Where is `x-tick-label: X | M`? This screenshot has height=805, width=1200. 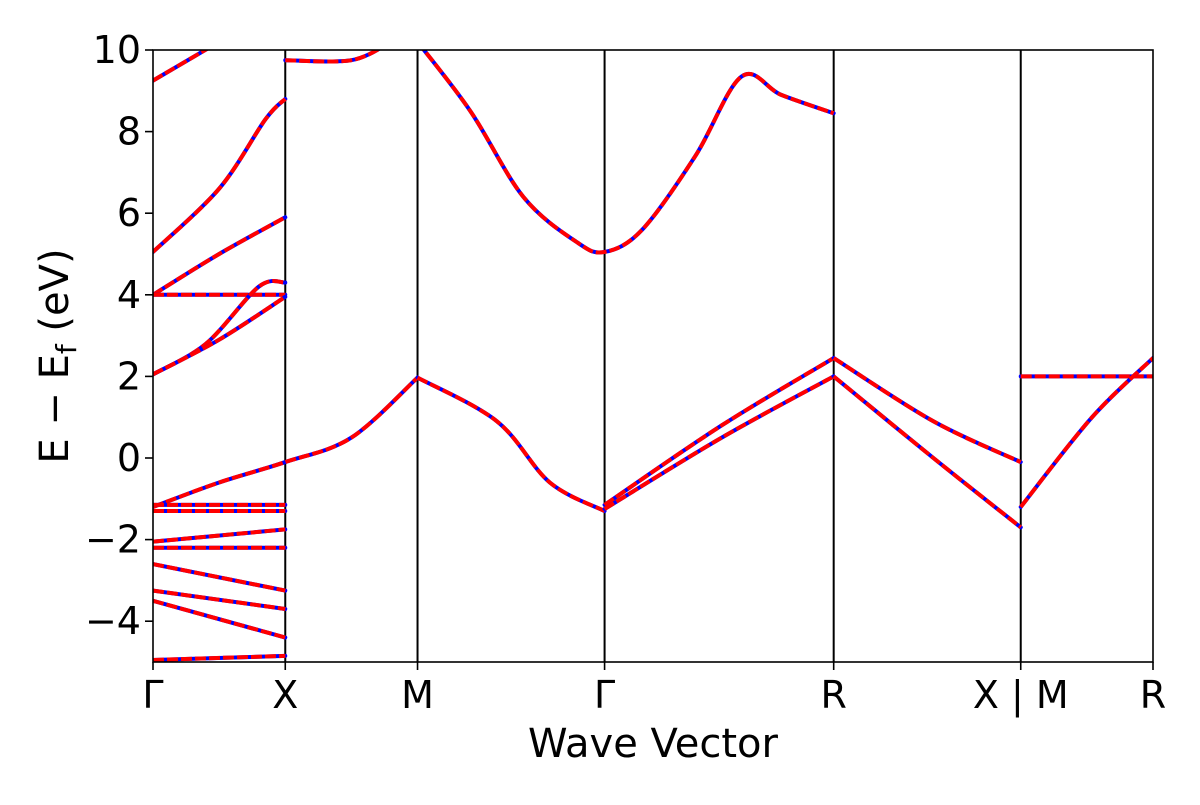
x-tick-label: X | M is located at coordinates (1021, 695).